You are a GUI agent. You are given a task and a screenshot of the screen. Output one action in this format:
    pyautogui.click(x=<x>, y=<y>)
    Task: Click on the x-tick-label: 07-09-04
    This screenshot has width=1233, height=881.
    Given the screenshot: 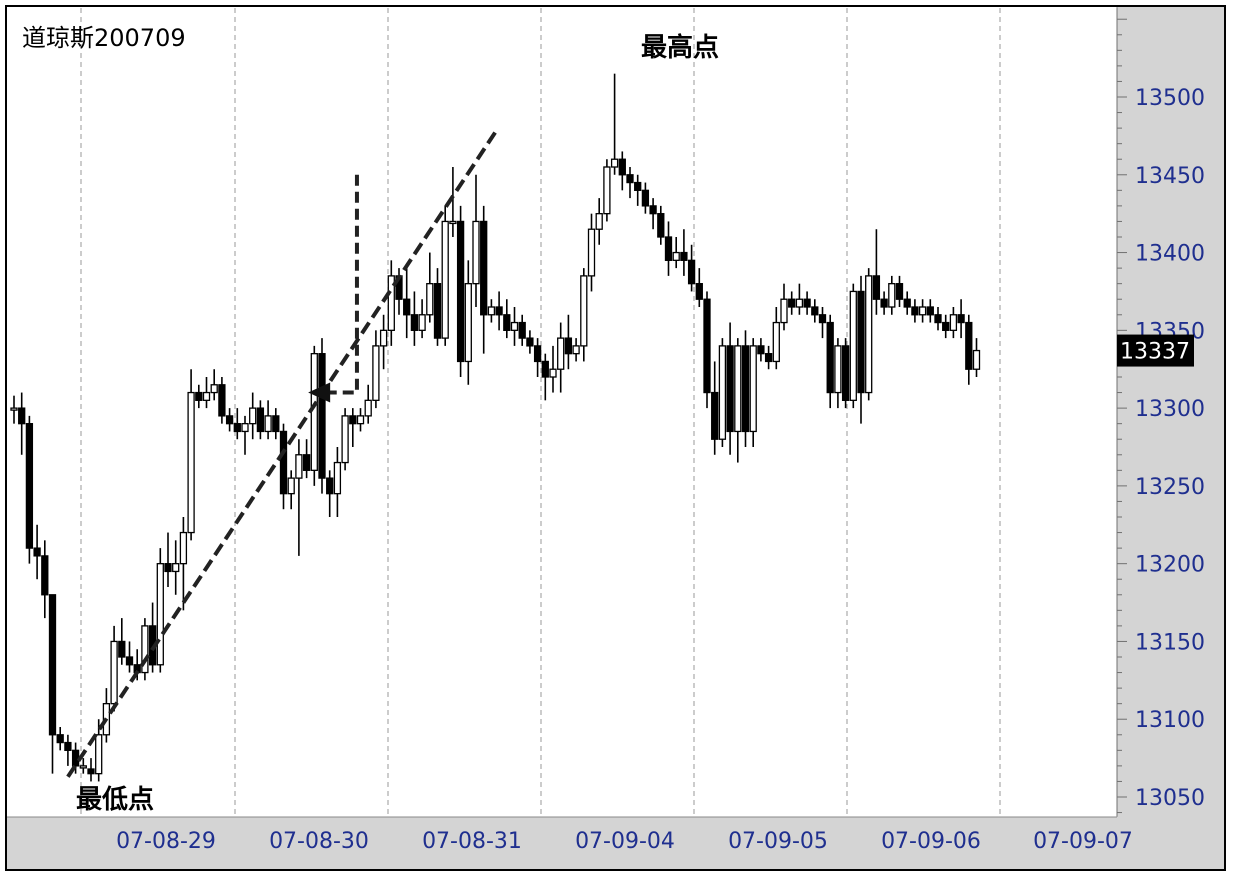 What is the action you would take?
    pyautogui.click(x=625, y=841)
    